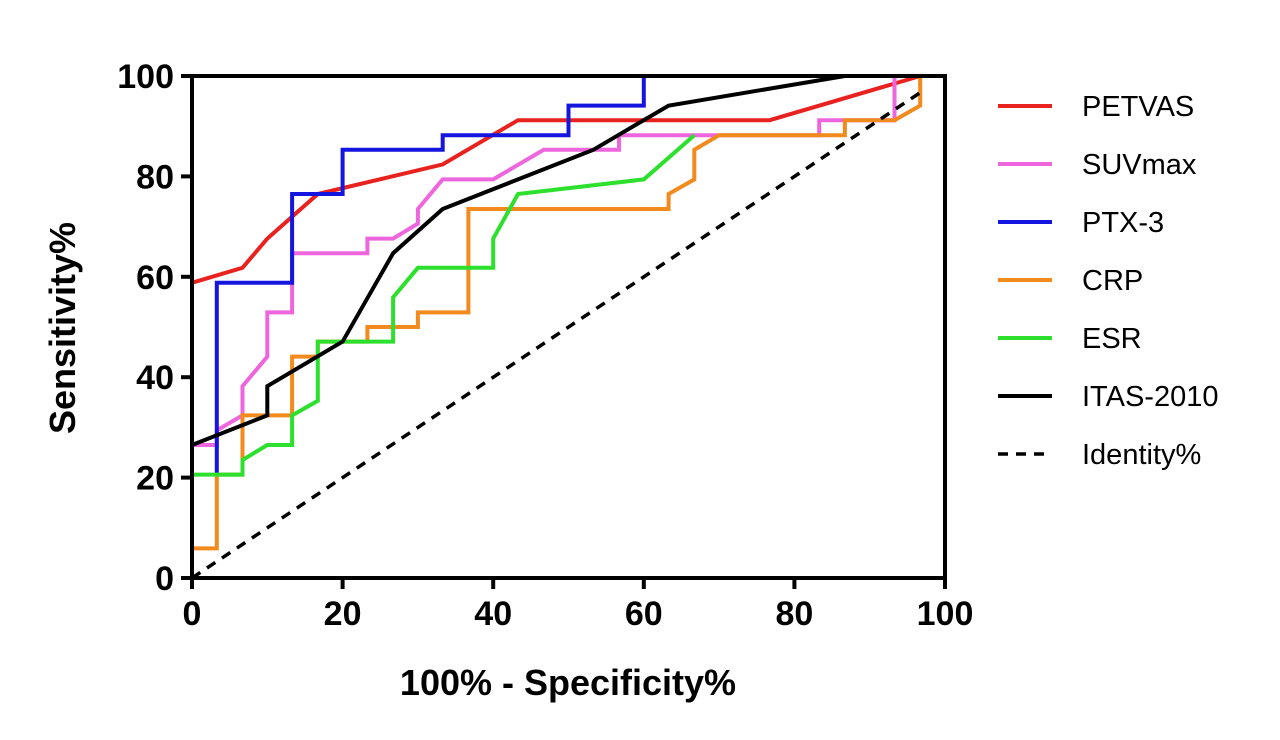 This screenshot has height=740, width=1280. Describe the element at coordinates (1150, 397) in the screenshot. I see `legend-label-itas-2010: ITAS-2010` at that location.